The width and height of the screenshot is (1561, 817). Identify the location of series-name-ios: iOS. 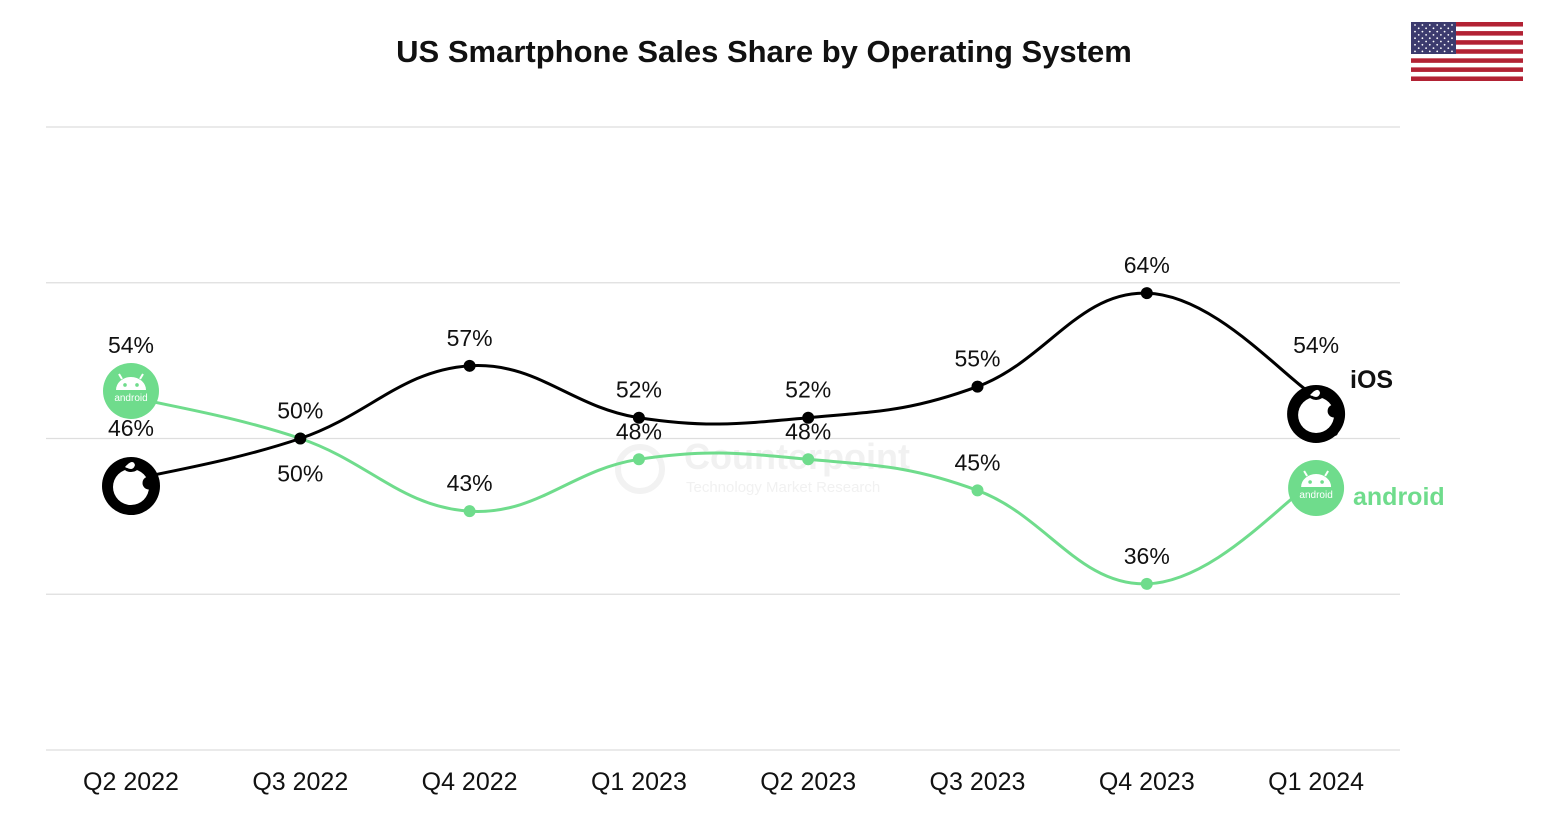
(1371, 380).